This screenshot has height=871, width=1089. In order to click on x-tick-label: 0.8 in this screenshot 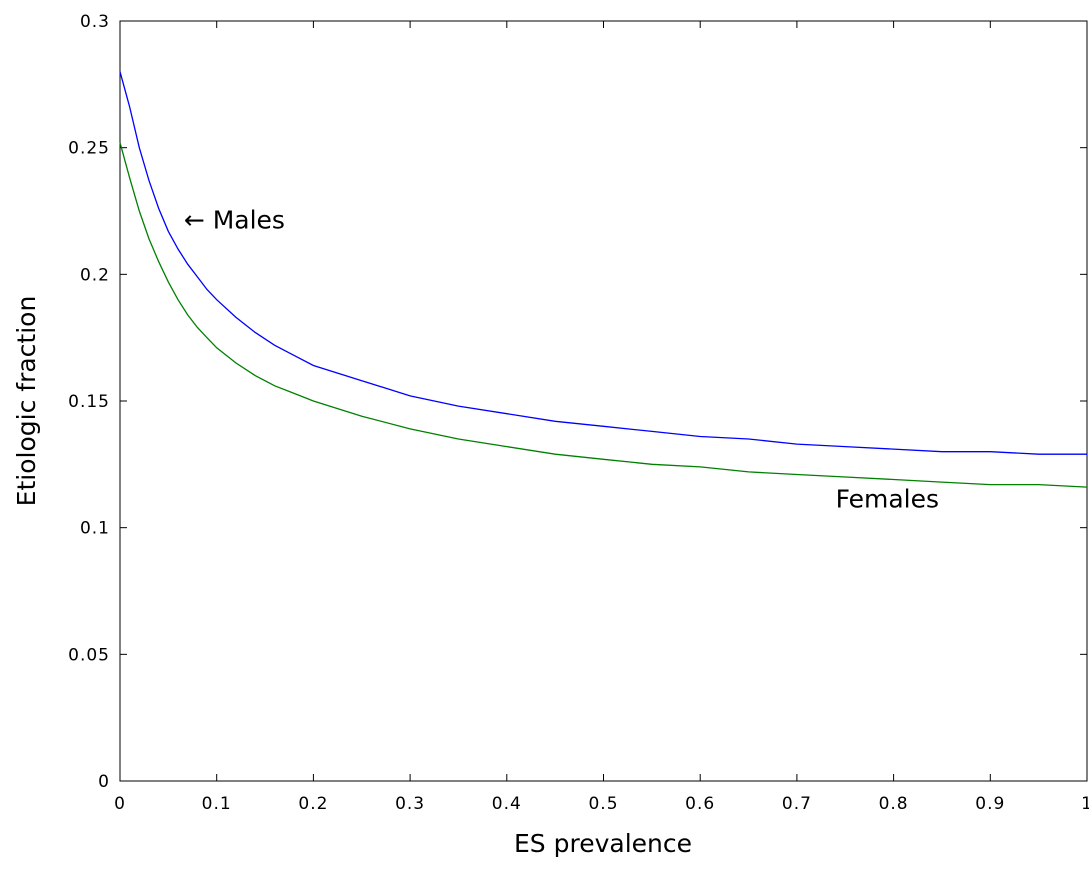, I will do `click(894, 804)`.